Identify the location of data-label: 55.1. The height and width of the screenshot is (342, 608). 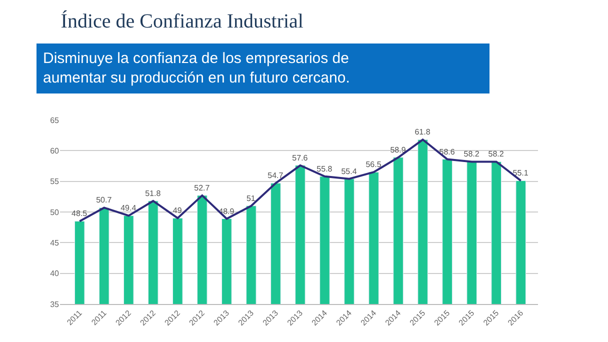
(520, 173).